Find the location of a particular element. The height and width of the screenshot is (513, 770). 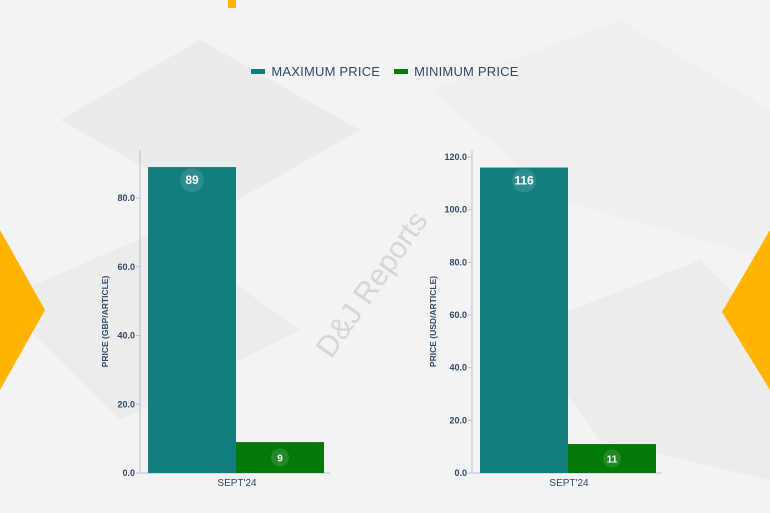

chart-1-bar-min is located at coordinates (280, 457).